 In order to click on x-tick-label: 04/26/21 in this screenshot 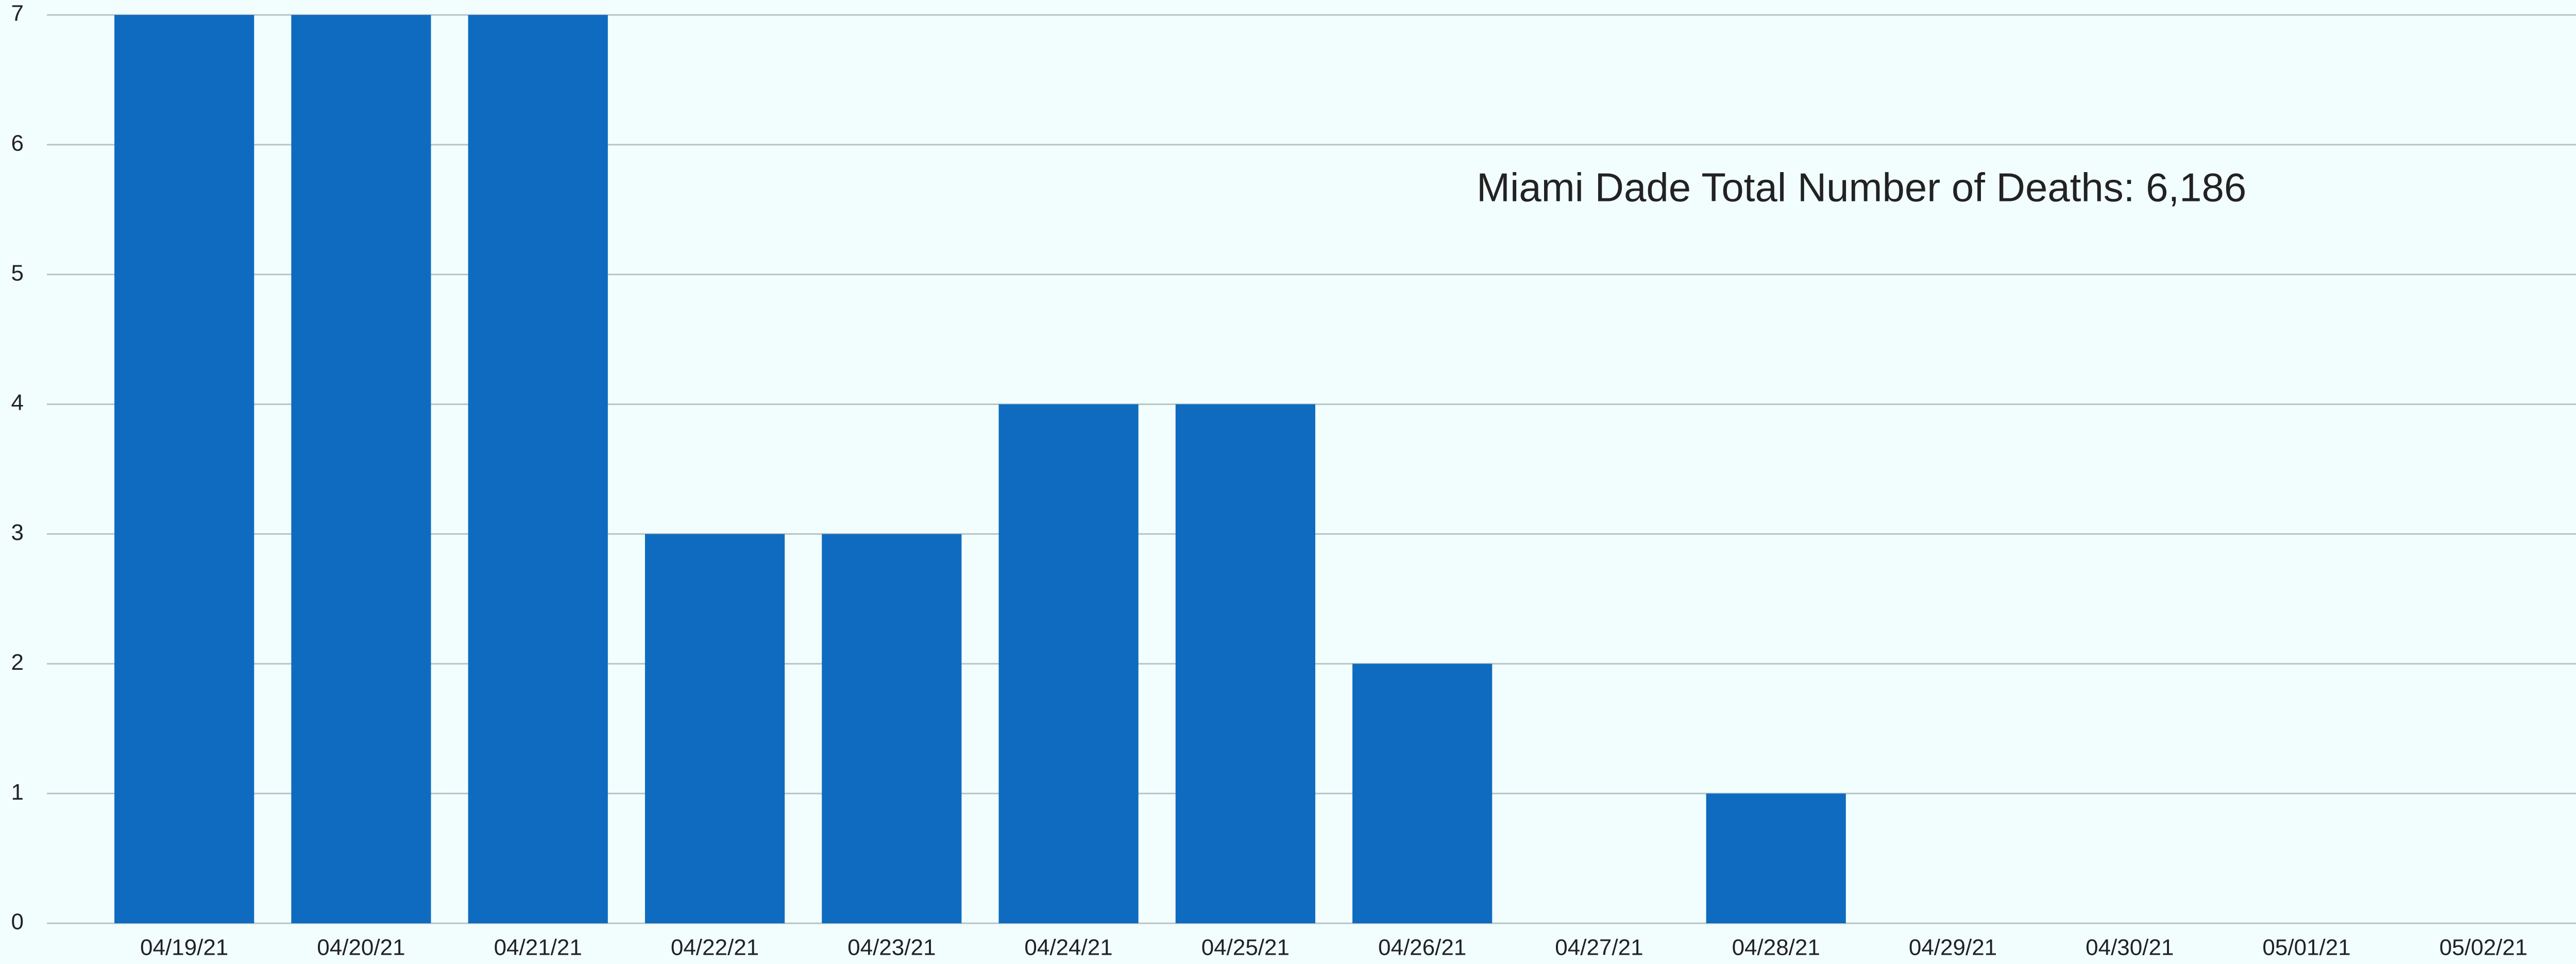, I will do `click(1422, 947)`.